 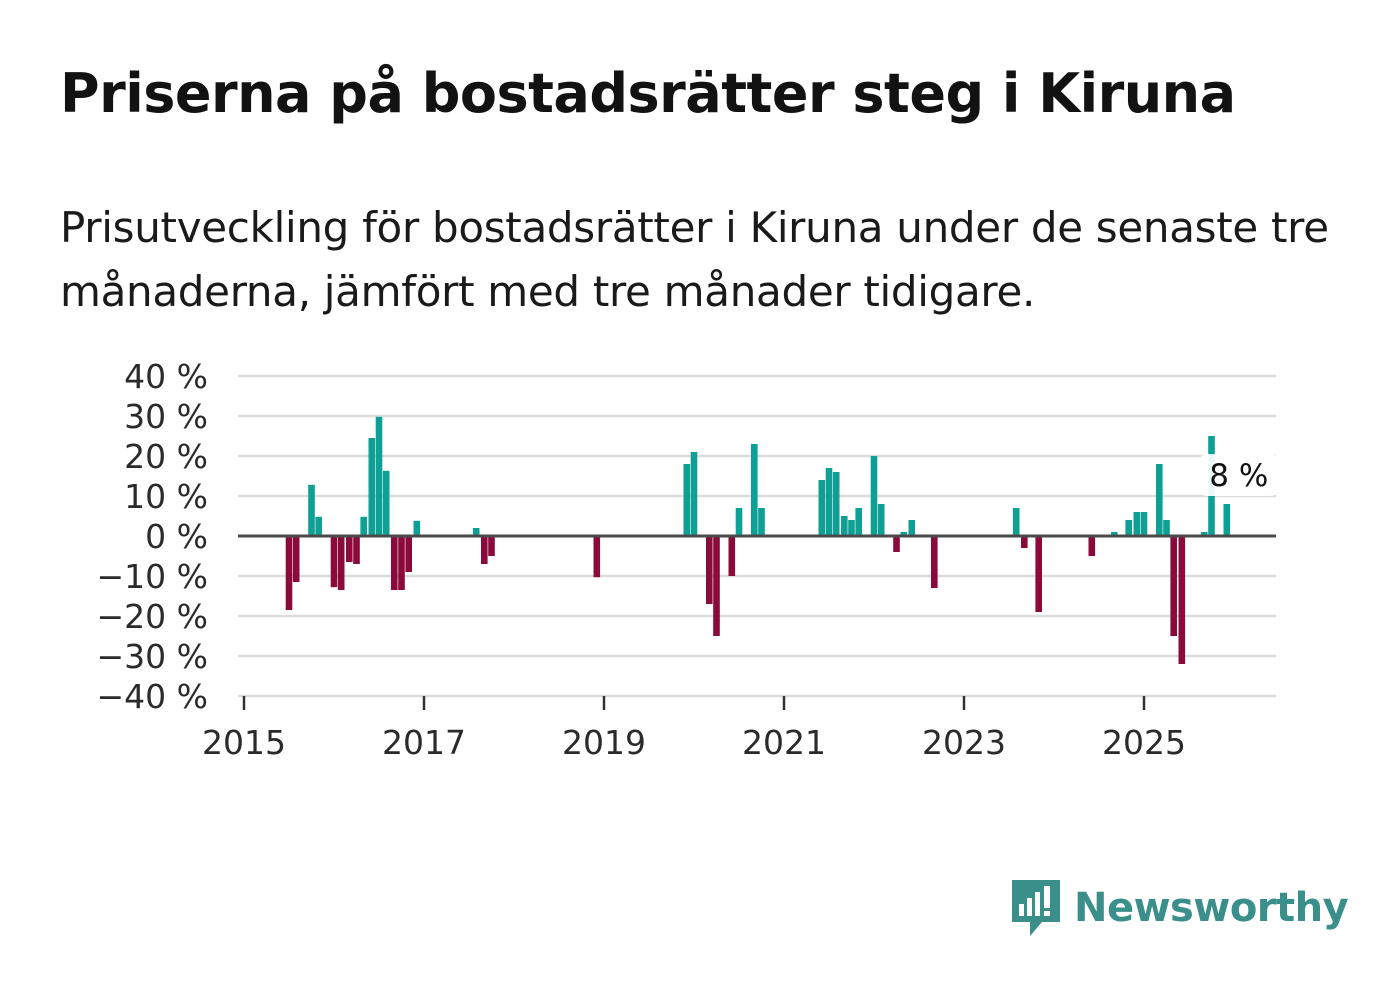 I want to click on annotation-bg, so click(x=1238, y=475).